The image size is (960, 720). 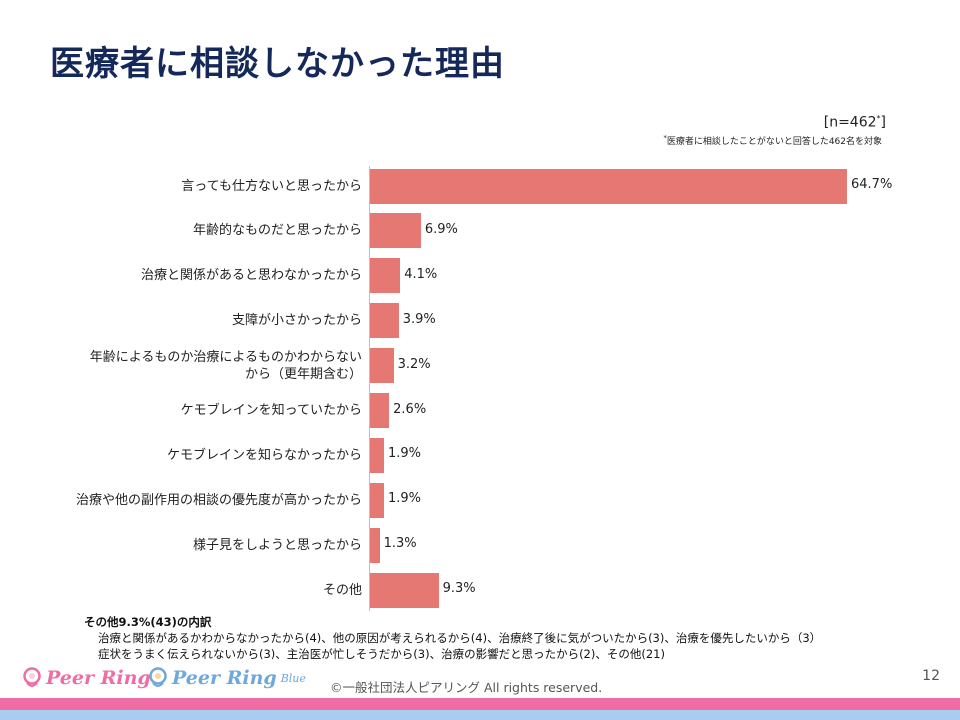 I want to click on category-label: 支障が小さかったから, so click(x=192, y=320).